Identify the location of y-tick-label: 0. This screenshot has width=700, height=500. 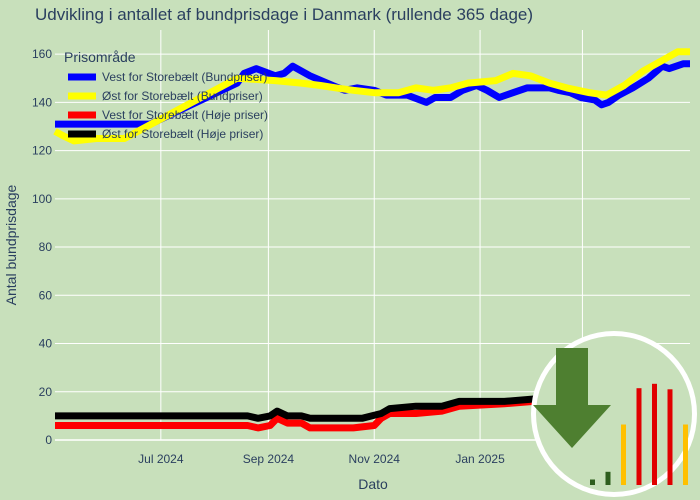
(48, 440).